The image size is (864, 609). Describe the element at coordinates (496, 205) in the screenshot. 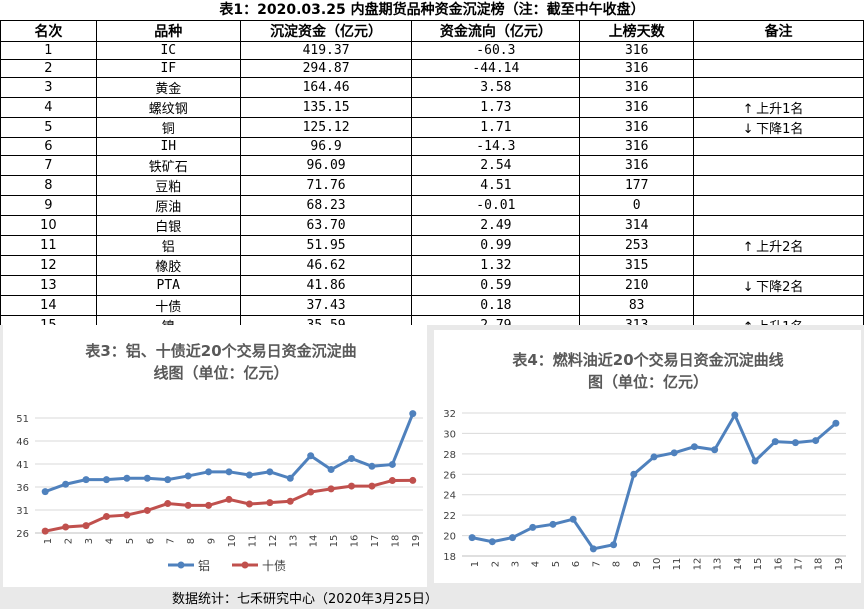

I see `flow-cell: -0.01` at that location.